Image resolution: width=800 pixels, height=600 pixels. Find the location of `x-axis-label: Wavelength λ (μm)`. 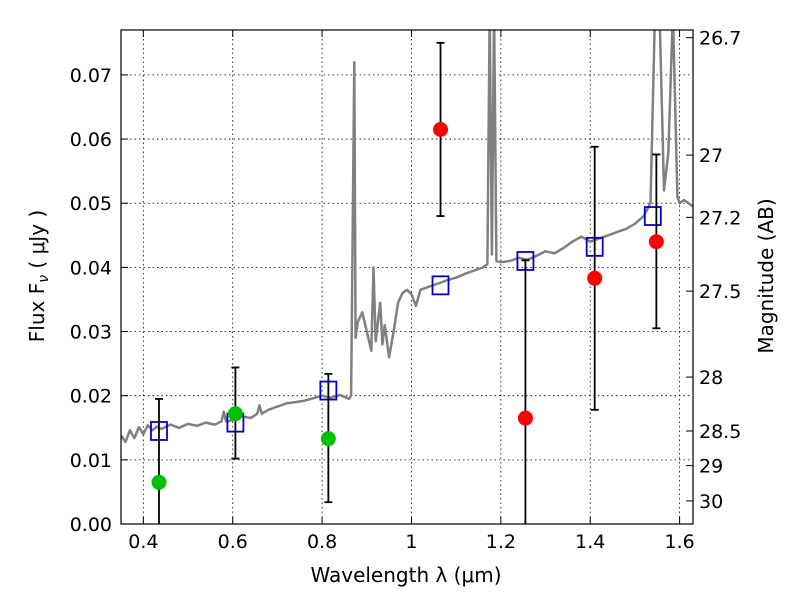

x-axis-label: Wavelength λ (μm) is located at coordinates (405, 575).